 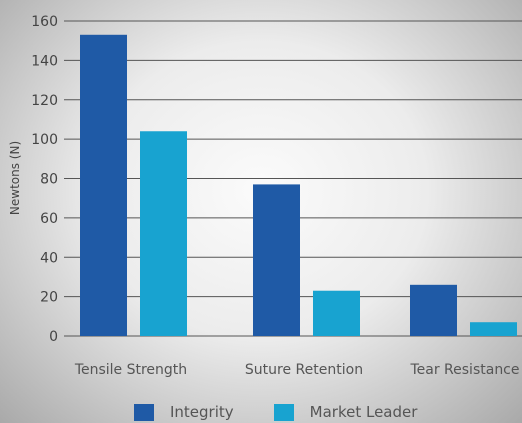 I want to click on y-tick-label-120: 120, so click(x=44, y=101).